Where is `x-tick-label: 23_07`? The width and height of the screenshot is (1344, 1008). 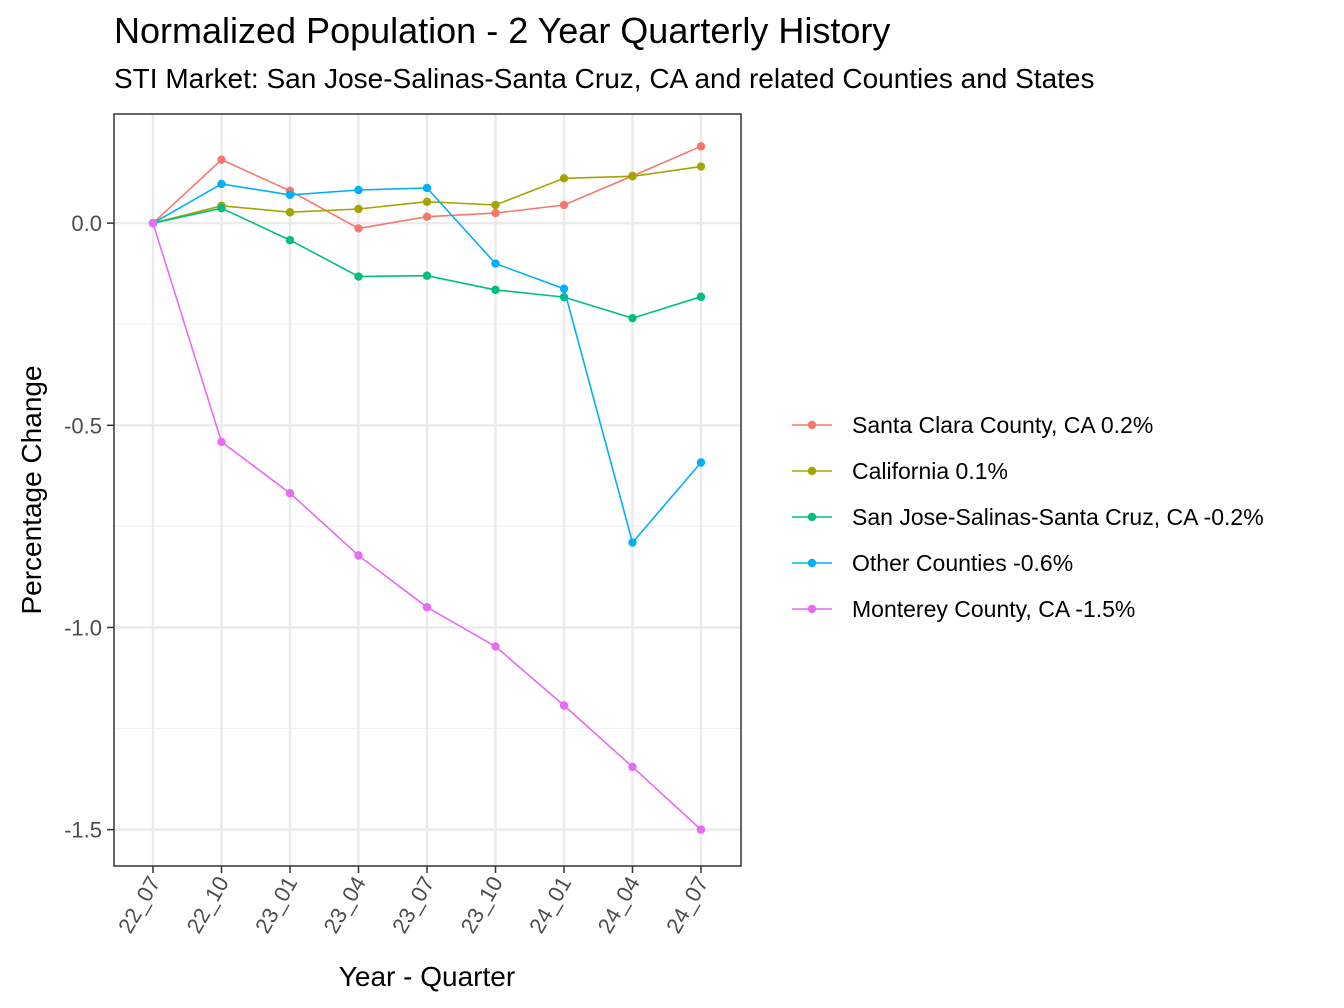
x-tick-label: 23_07 is located at coordinates (413, 904).